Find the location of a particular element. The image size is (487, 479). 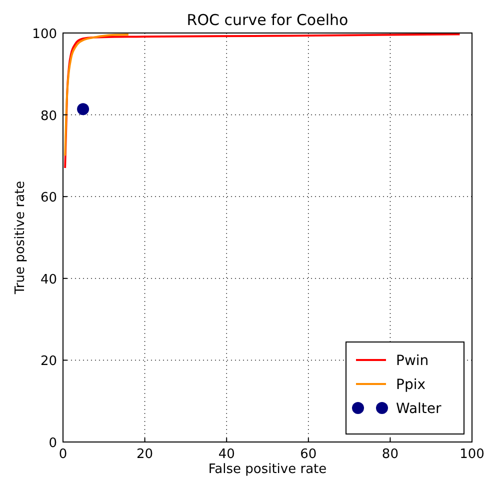

legend-label: Ppix is located at coordinates (411, 385).